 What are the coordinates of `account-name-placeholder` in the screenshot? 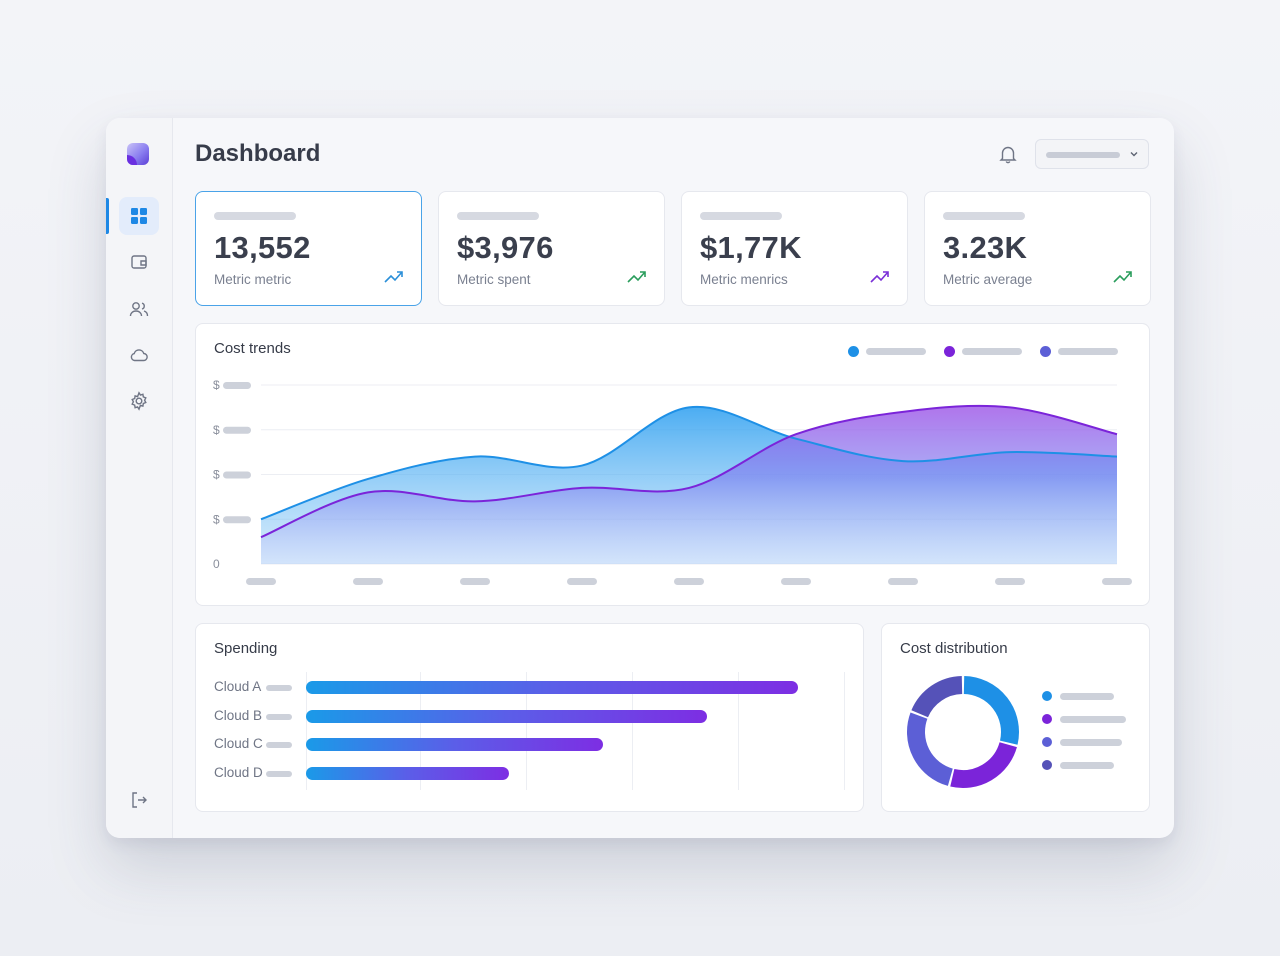 It's located at (1083, 155).